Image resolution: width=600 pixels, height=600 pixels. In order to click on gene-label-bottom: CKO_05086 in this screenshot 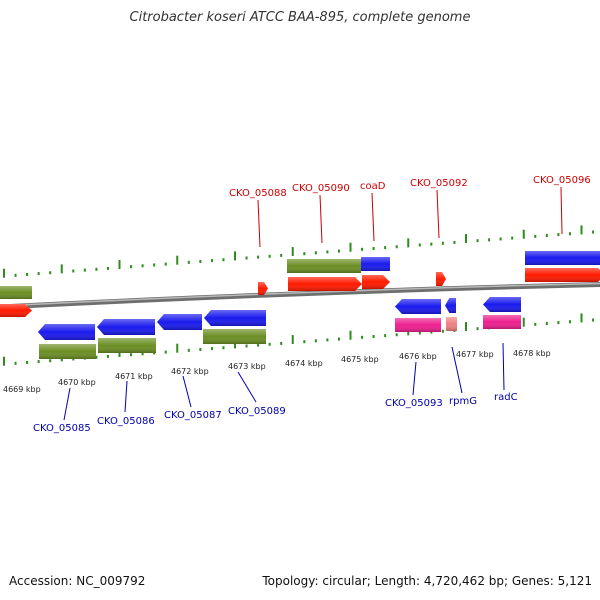, I will do `click(126, 421)`.